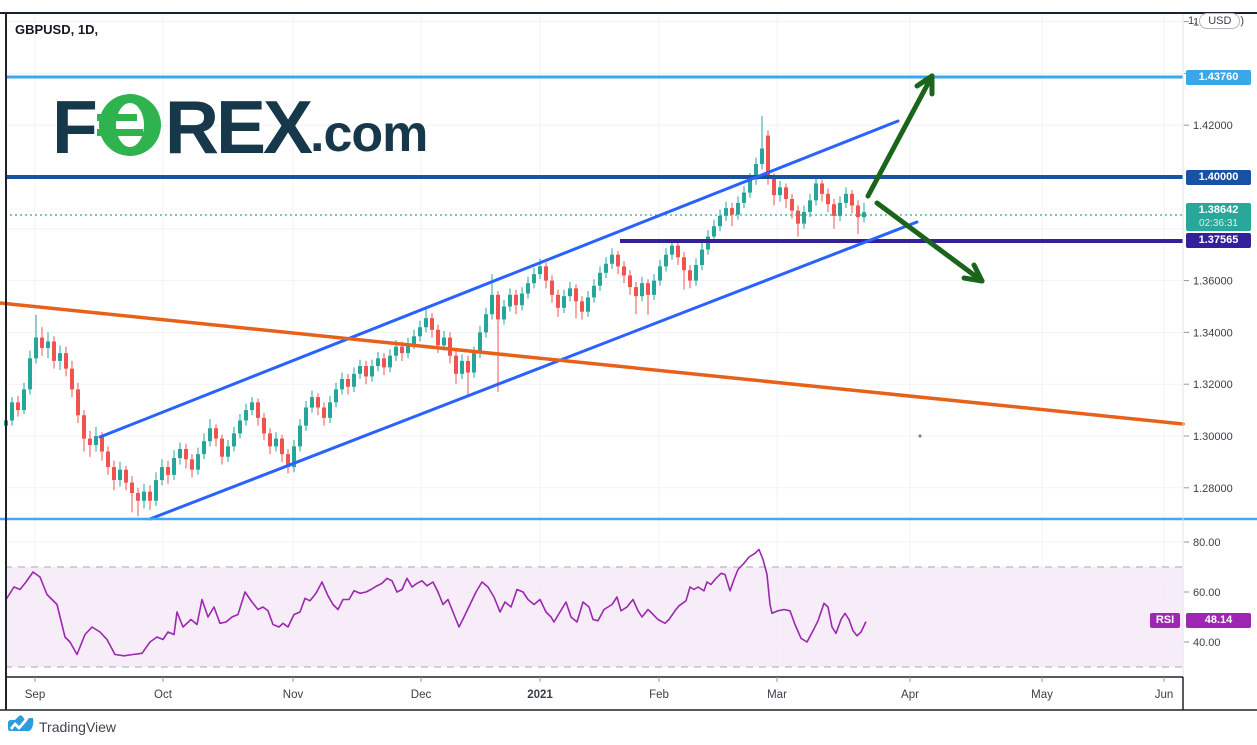  I want to click on rsi-value-badge: 48.14, so click(1218, 620).